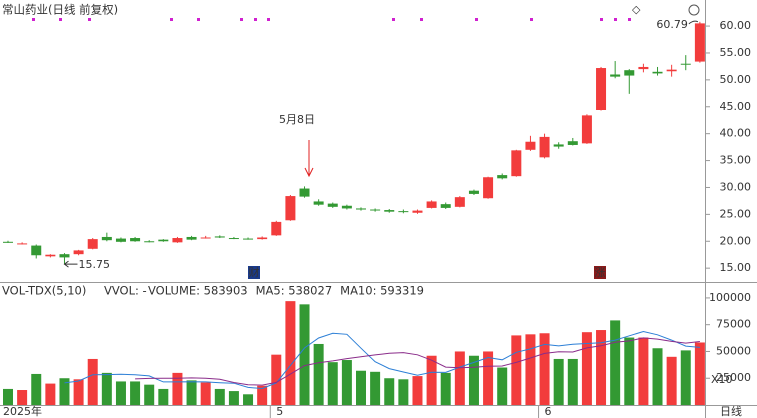 This screenshot has height=418, width=757. Describe the element at coordinates (722, 379) in the screenshot. I see `scale-label: X10` at that location.